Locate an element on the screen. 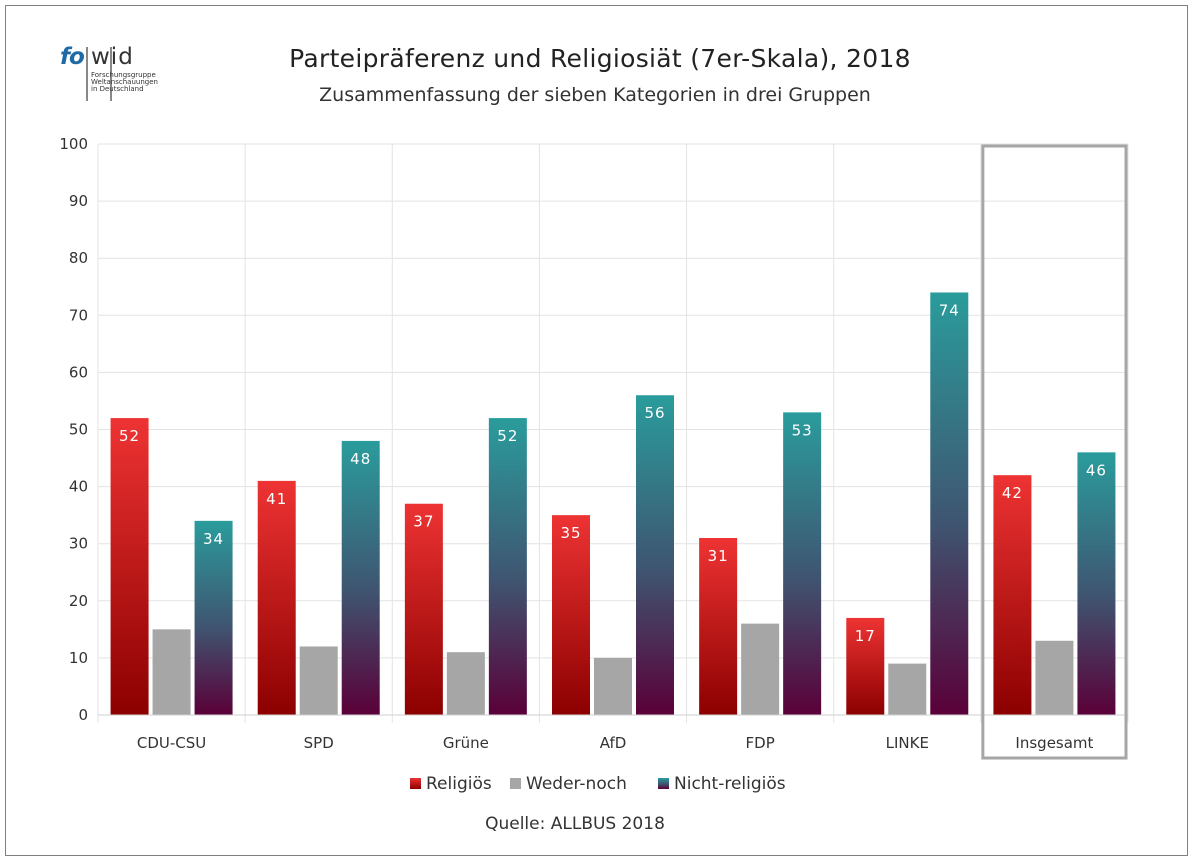 The width and height of the screenshot is (1200, 865). y-tick-label: 0 is located at coordinates (83, 715).